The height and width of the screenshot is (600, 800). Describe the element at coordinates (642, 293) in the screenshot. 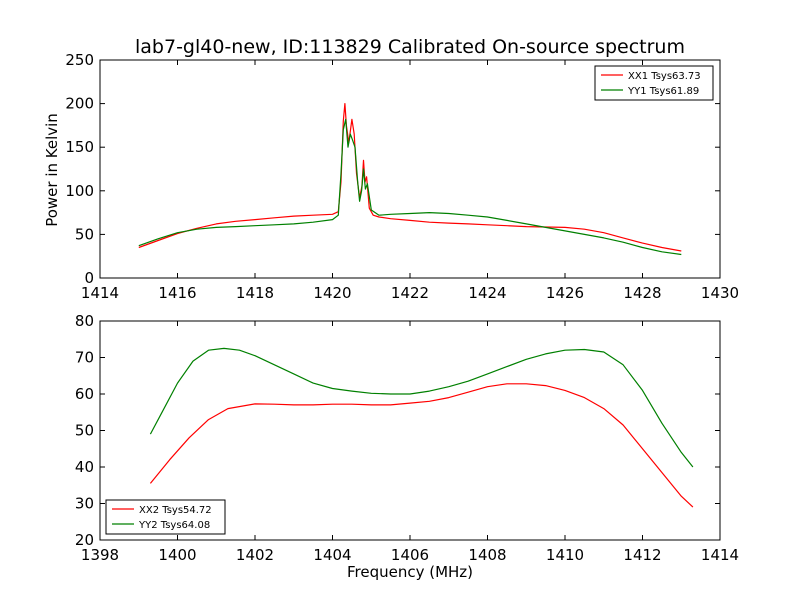

I see `top-x-tick-label: 1428` at that location.